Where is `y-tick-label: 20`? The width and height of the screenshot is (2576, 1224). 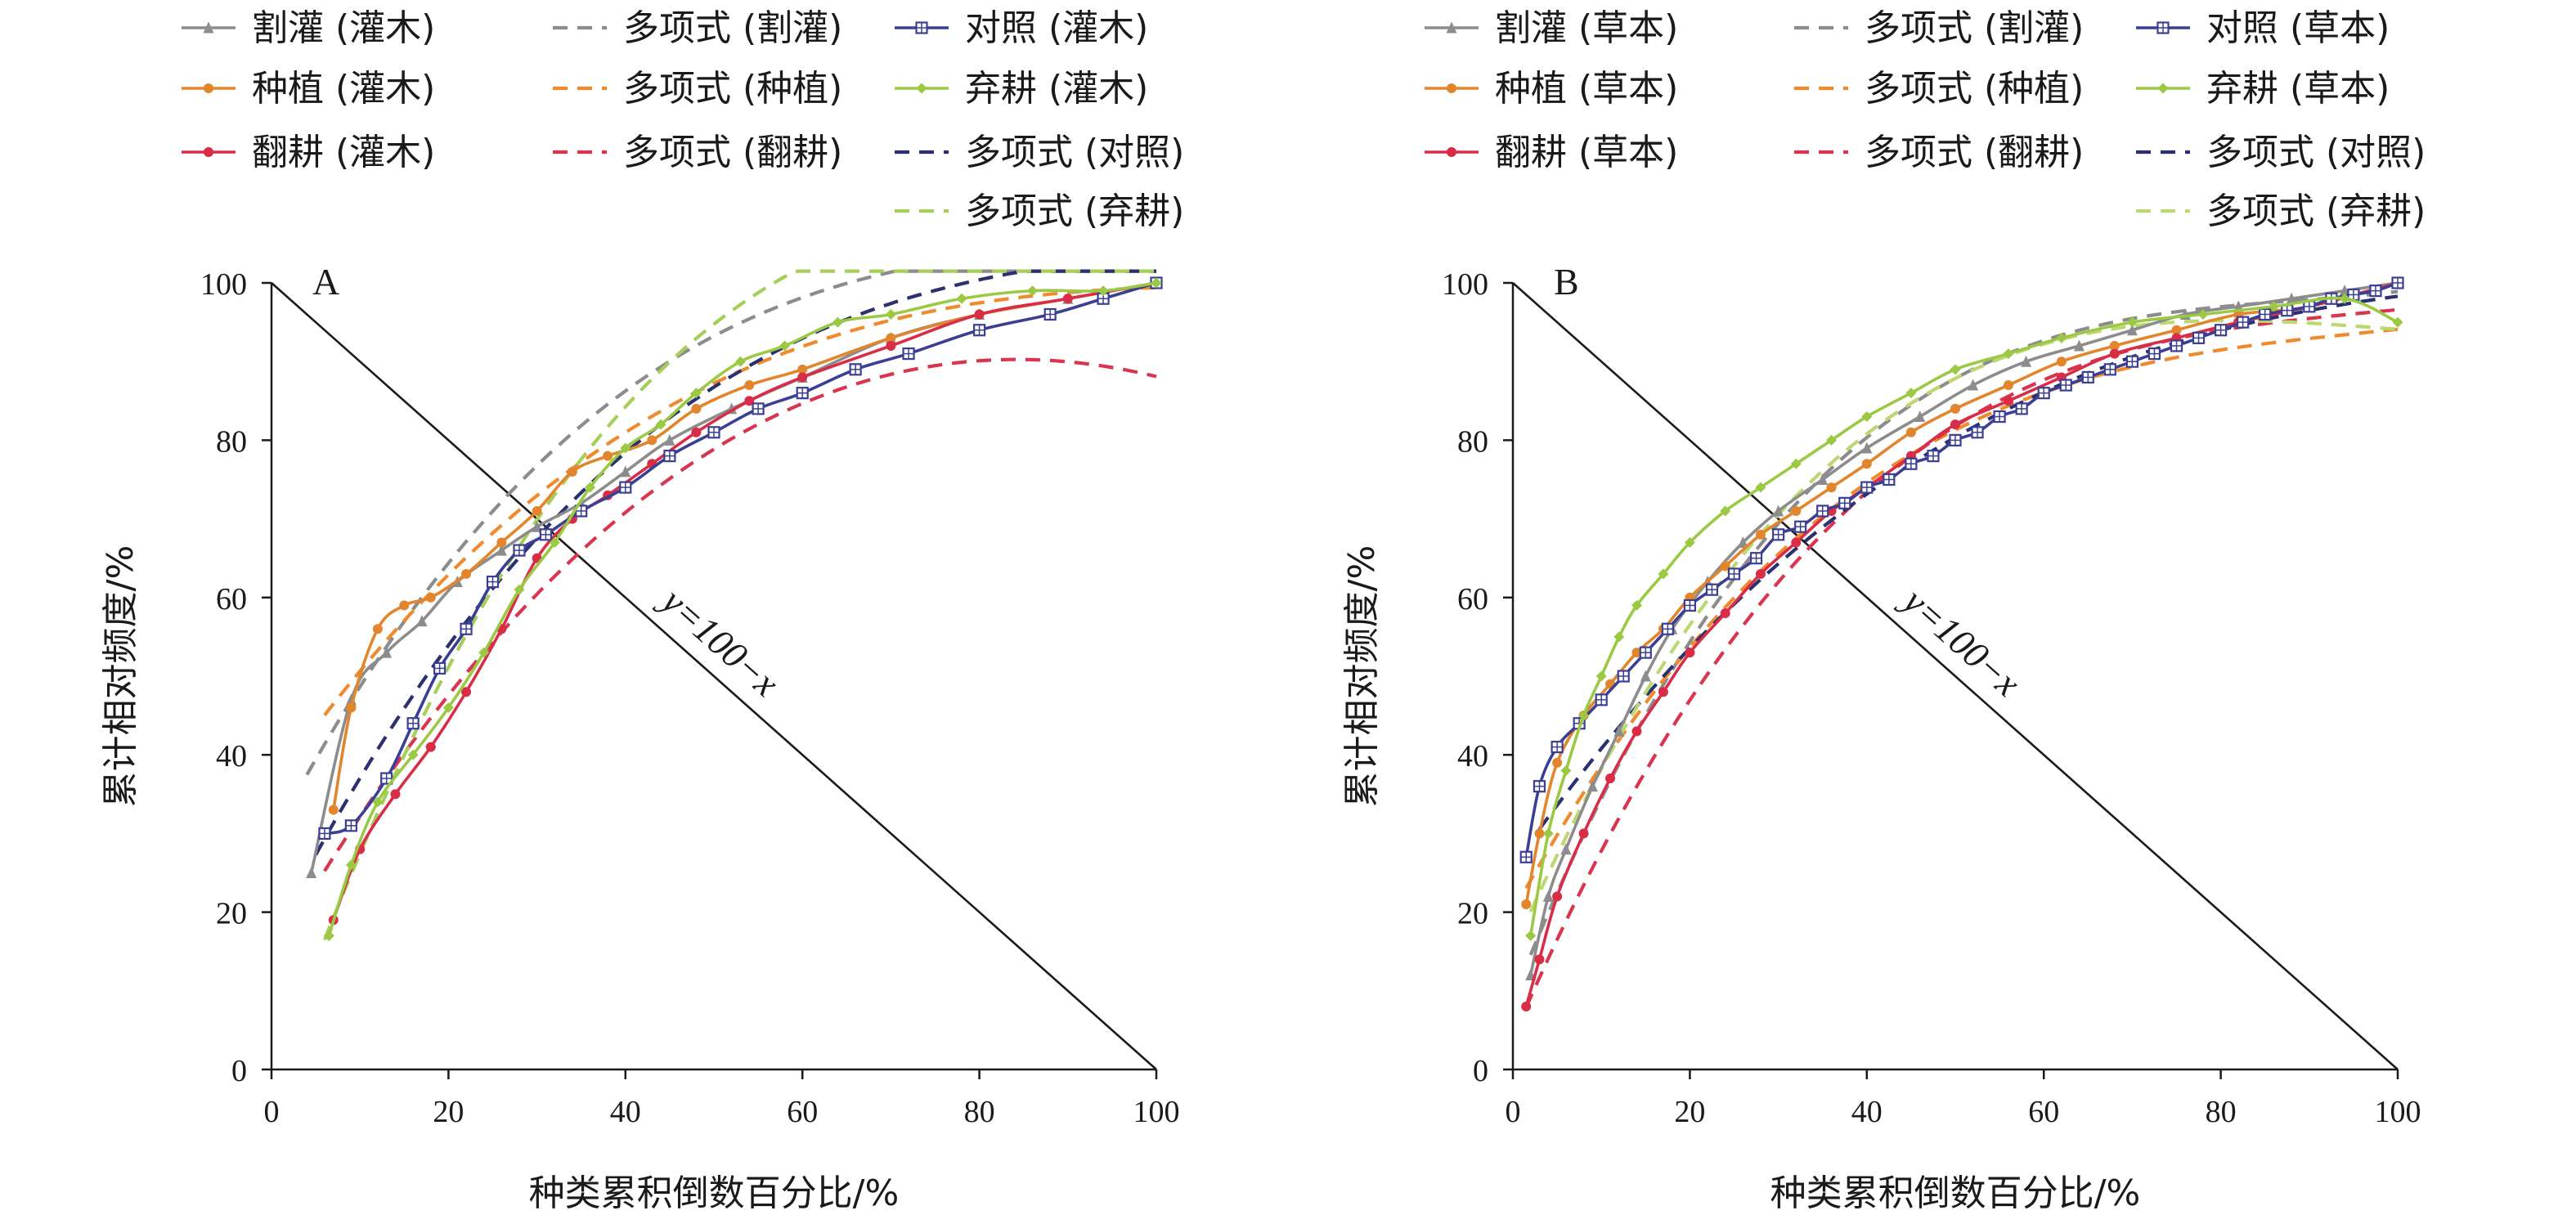
y-tick-label: 20 is located at coordinates (1472, 914).